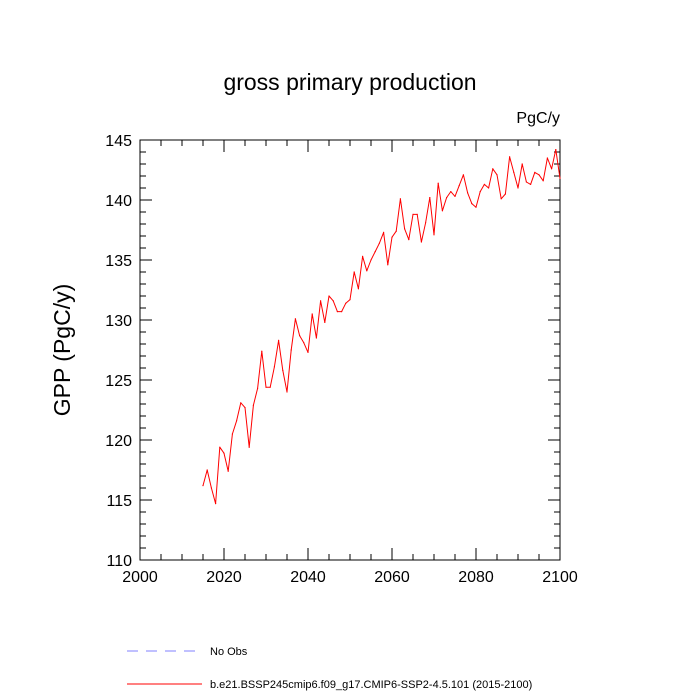 The image size is (700, 700). I want to click on x-tick-label: 2100, so click(560, 577).